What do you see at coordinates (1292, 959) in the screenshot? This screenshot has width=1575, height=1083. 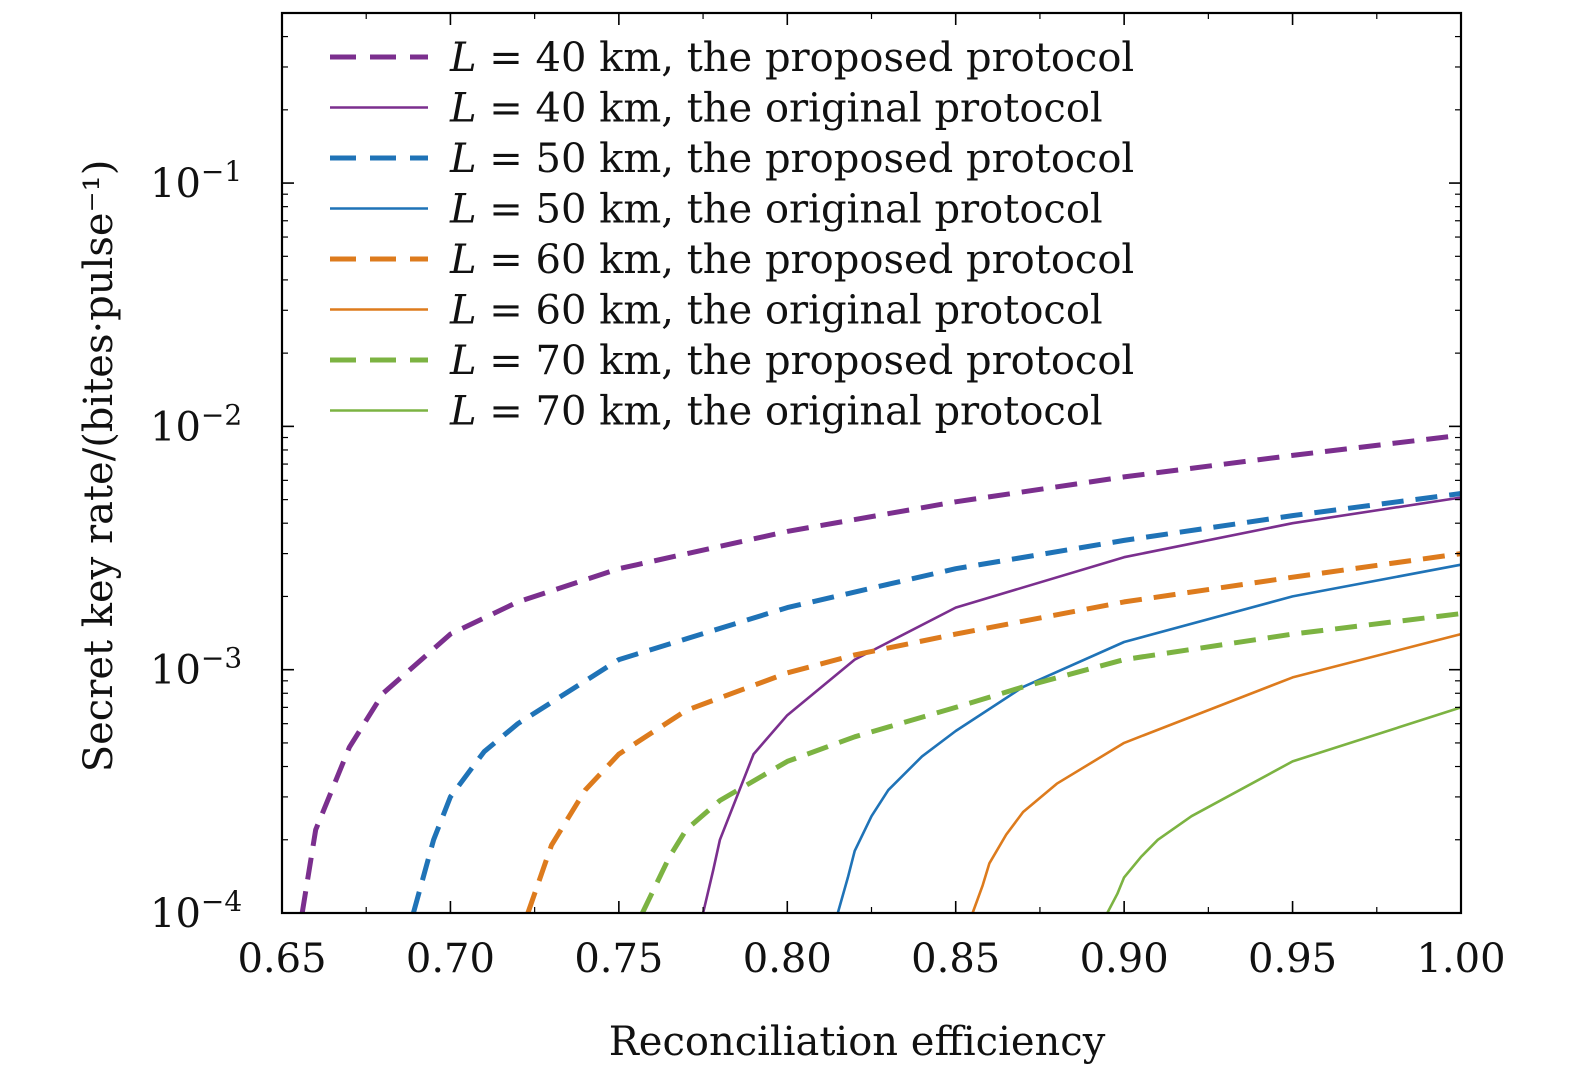 I see `x-tick-label: 0.95` at bounding box center [1292, 959].